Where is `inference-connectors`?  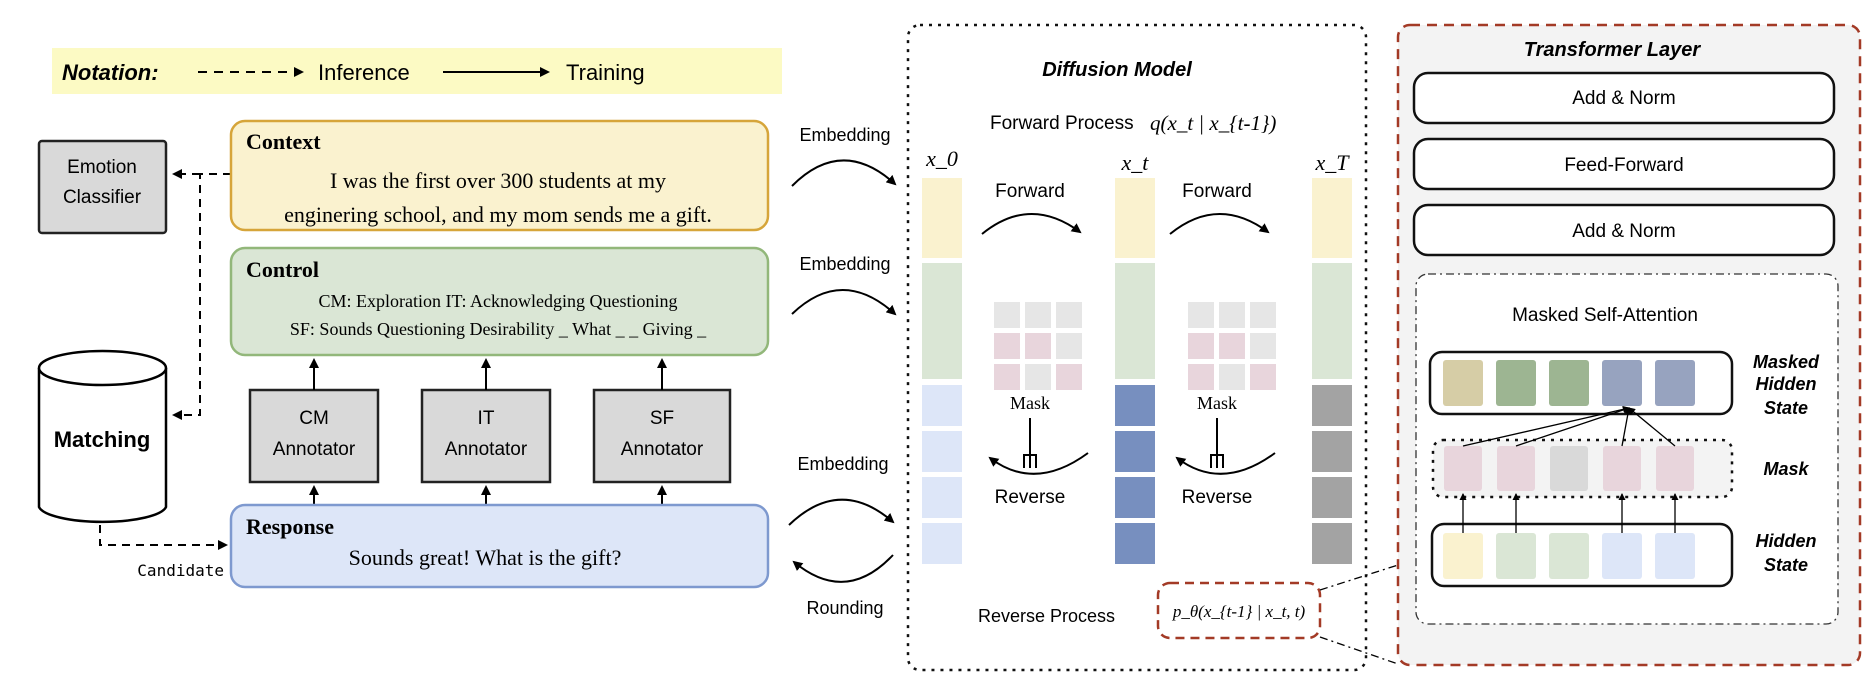
inference-connectors is located at coordinates (165, 359).